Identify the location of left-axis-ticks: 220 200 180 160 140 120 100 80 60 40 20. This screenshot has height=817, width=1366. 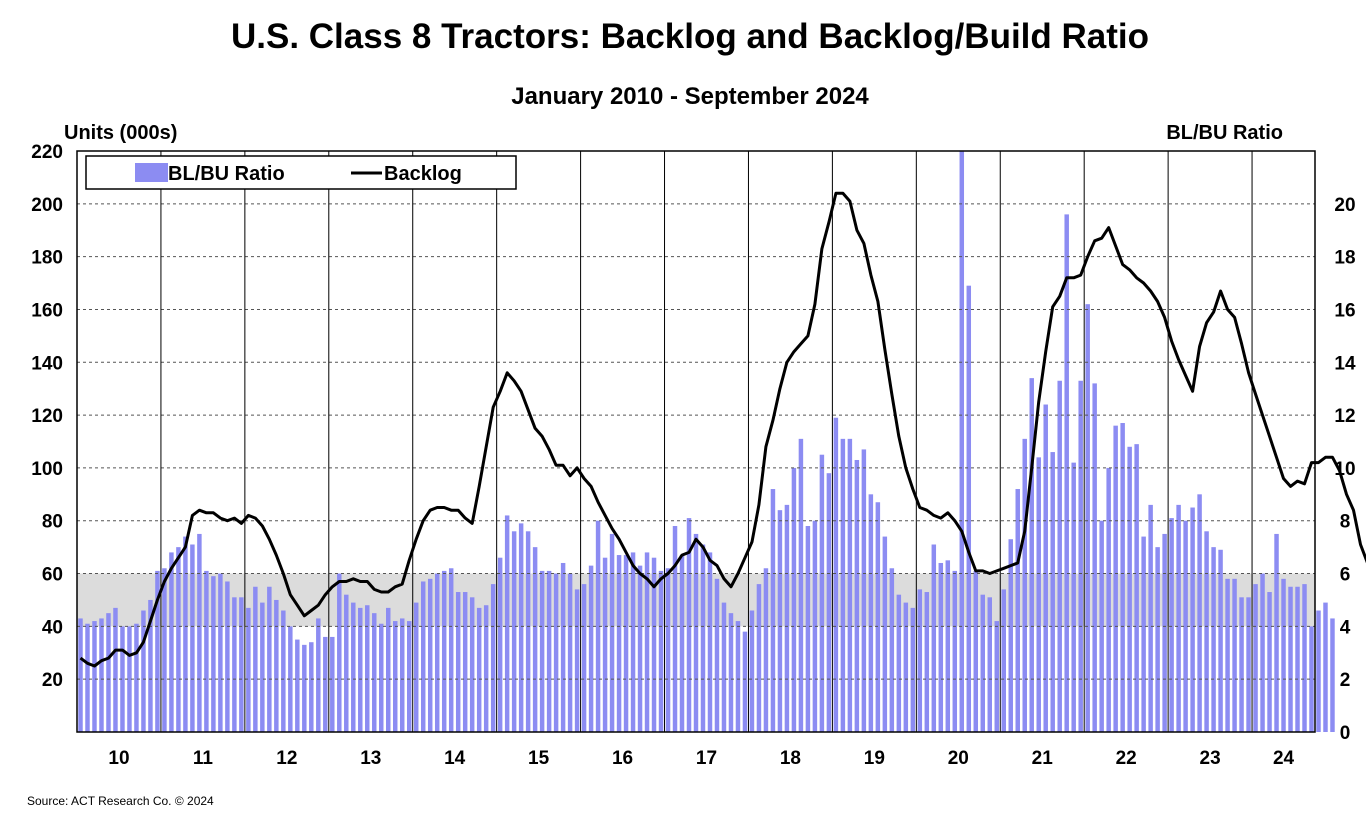
(47, 416).